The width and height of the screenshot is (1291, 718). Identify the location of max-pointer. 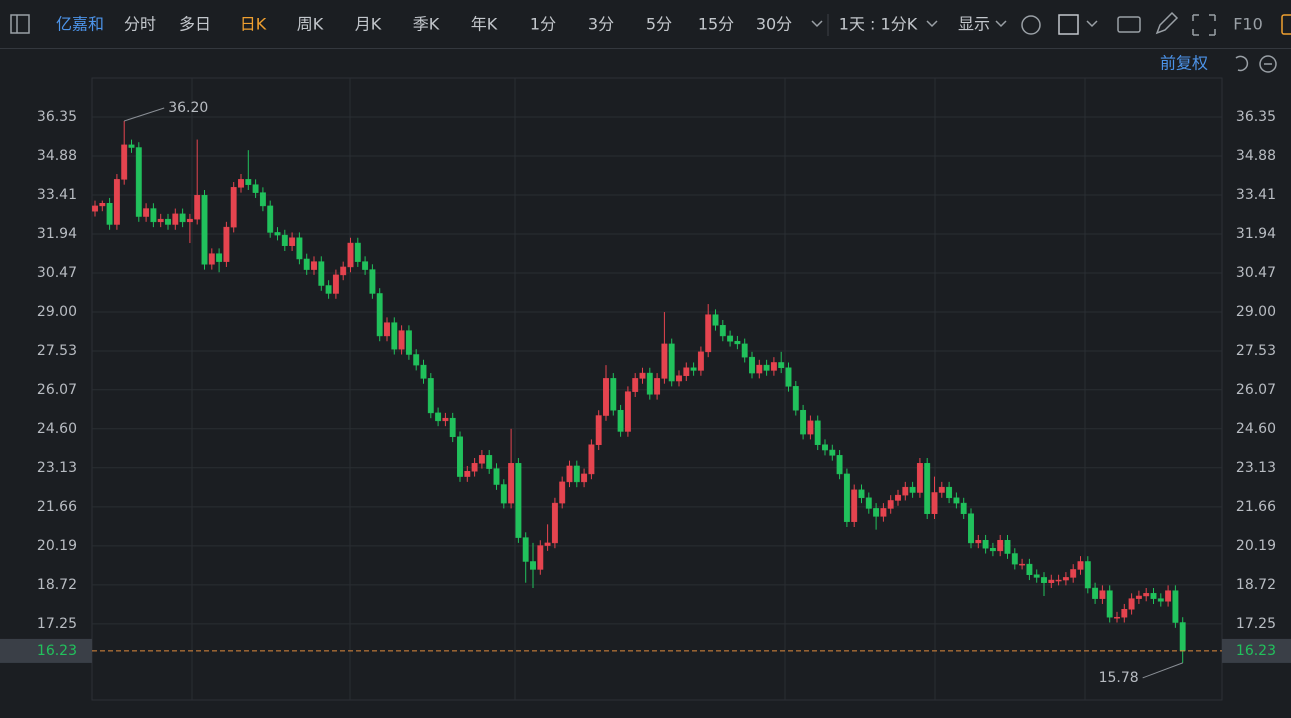
(144, 114).